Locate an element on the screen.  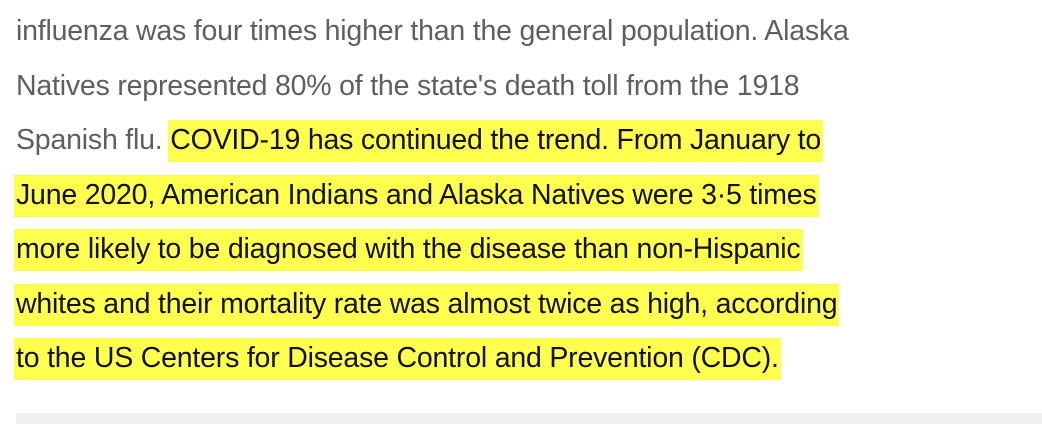
line-text: Spanish flu. is located at coordinates (93, 140).